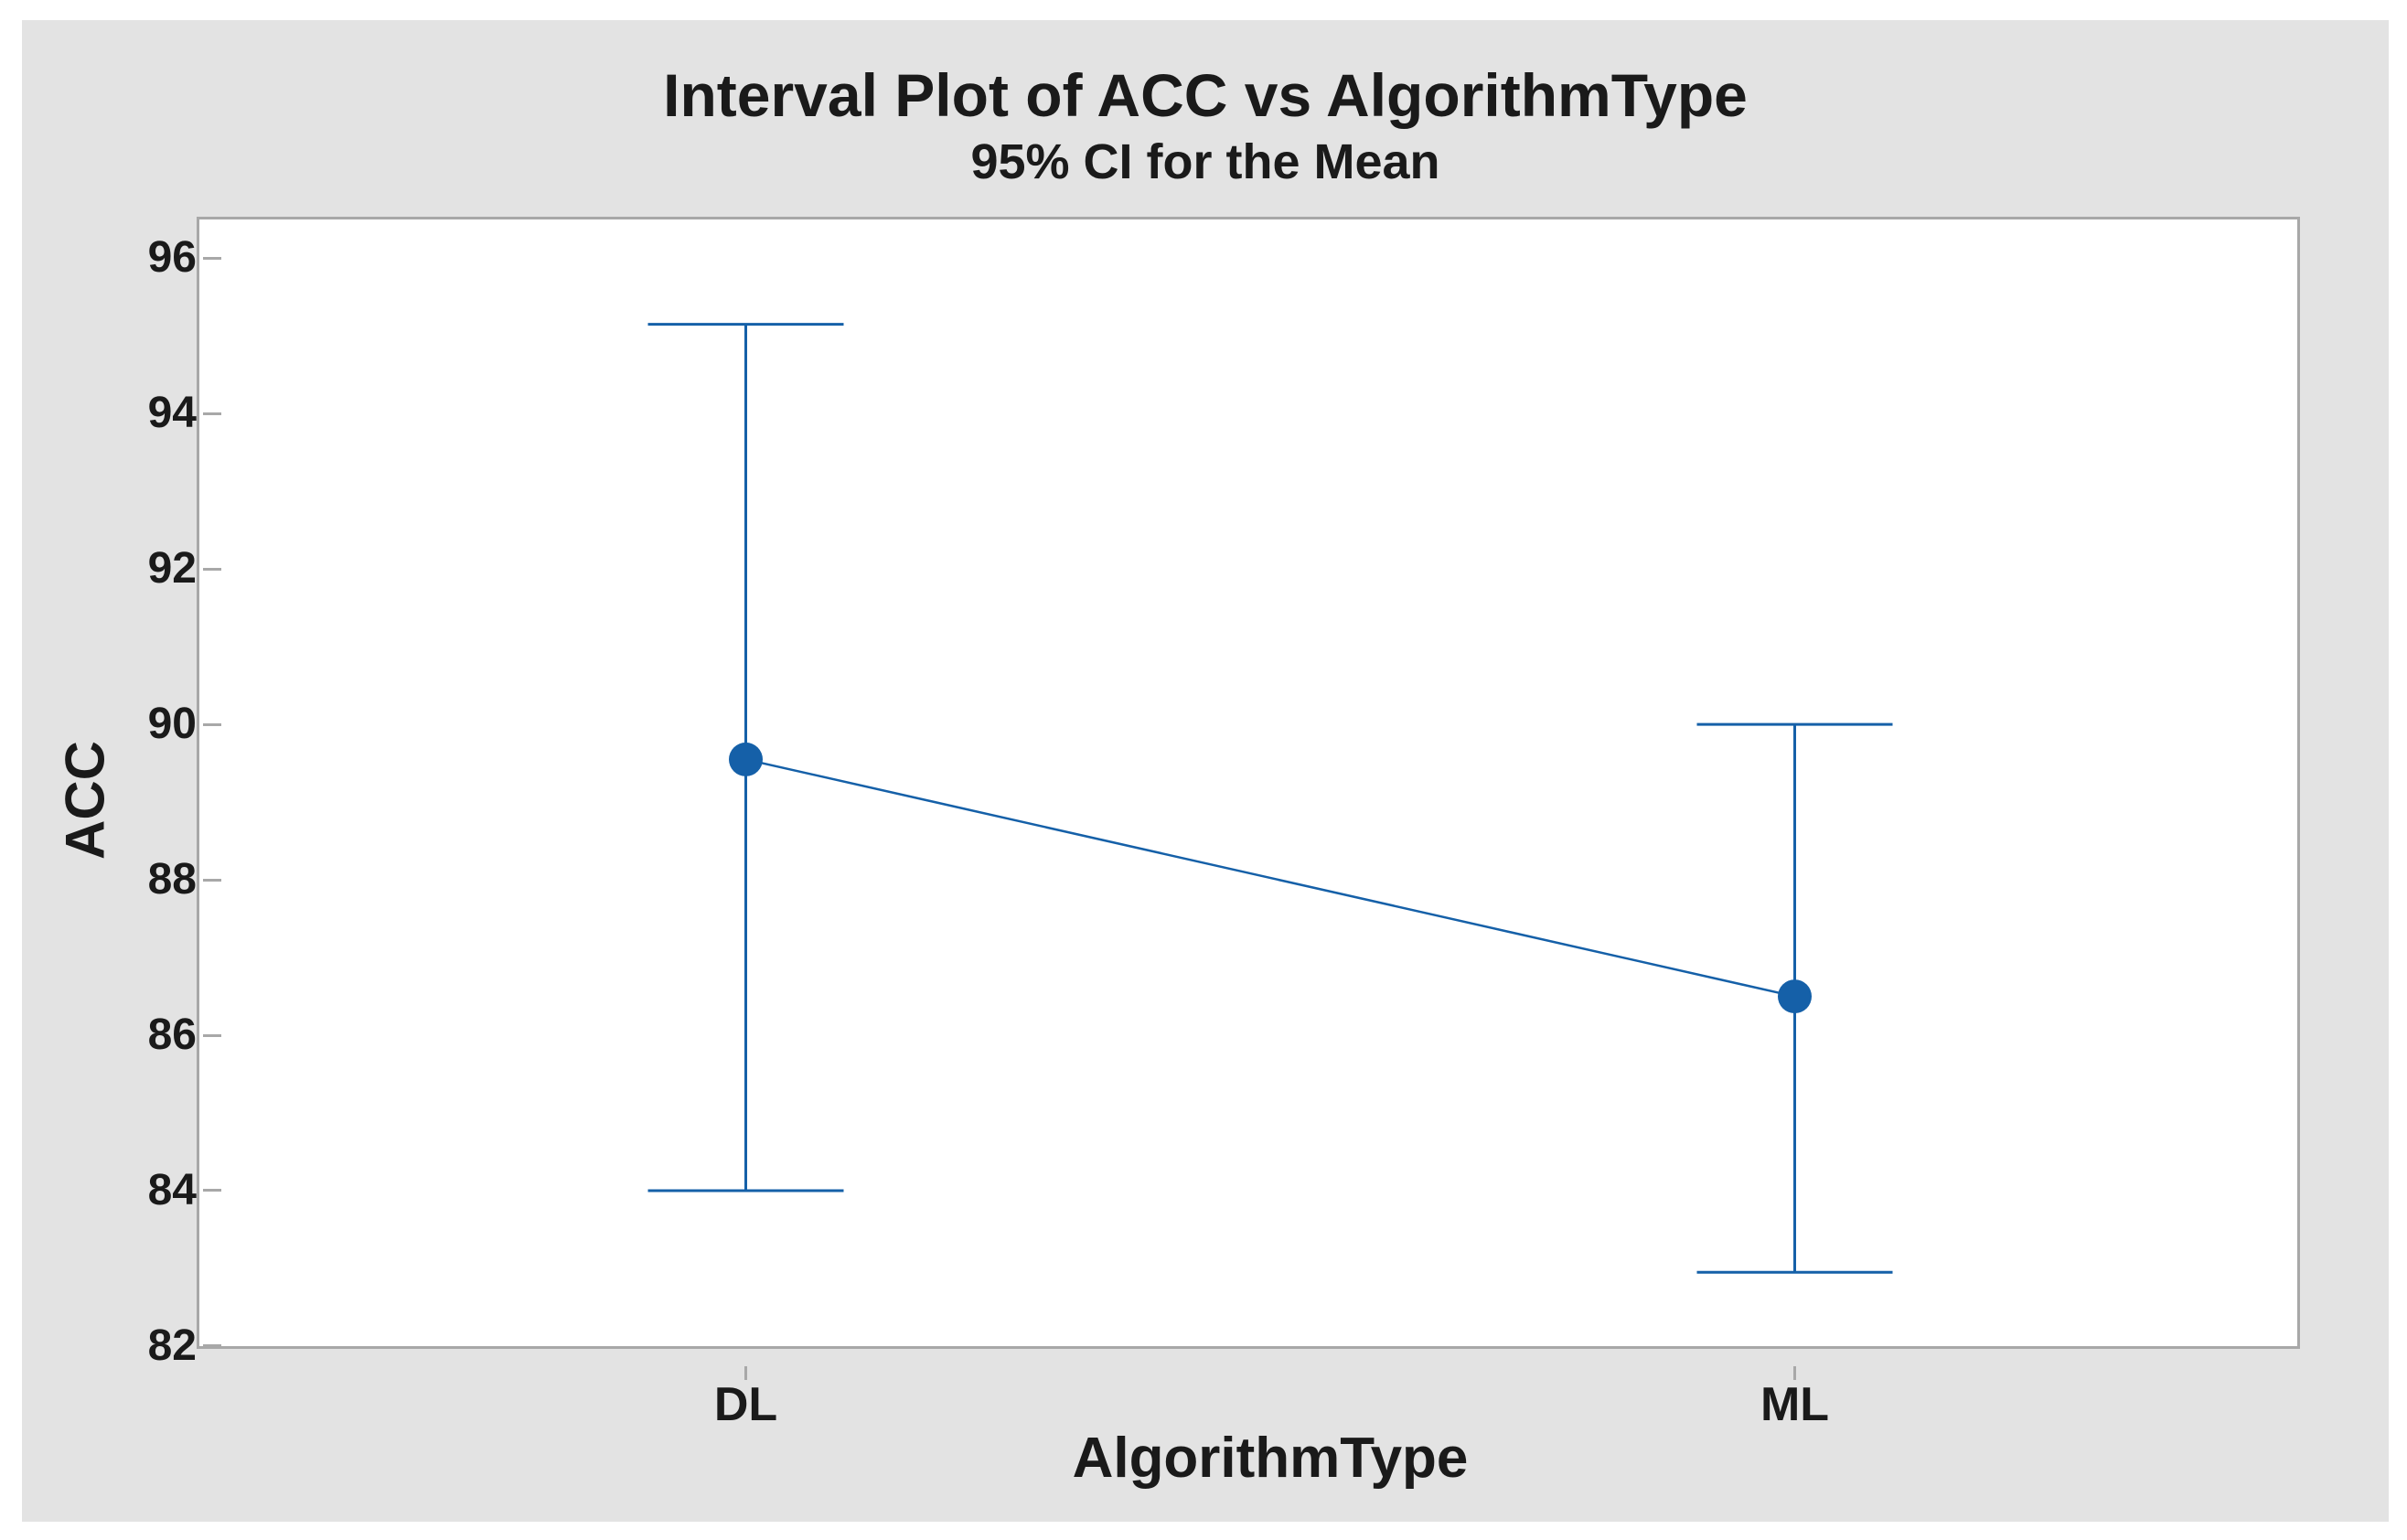 The image size is (2407, 1540). Describe the element at coordinates (1205, 161) in the screenshot. I see `chart-subtitle: 95% CI for the Mean` at that location.